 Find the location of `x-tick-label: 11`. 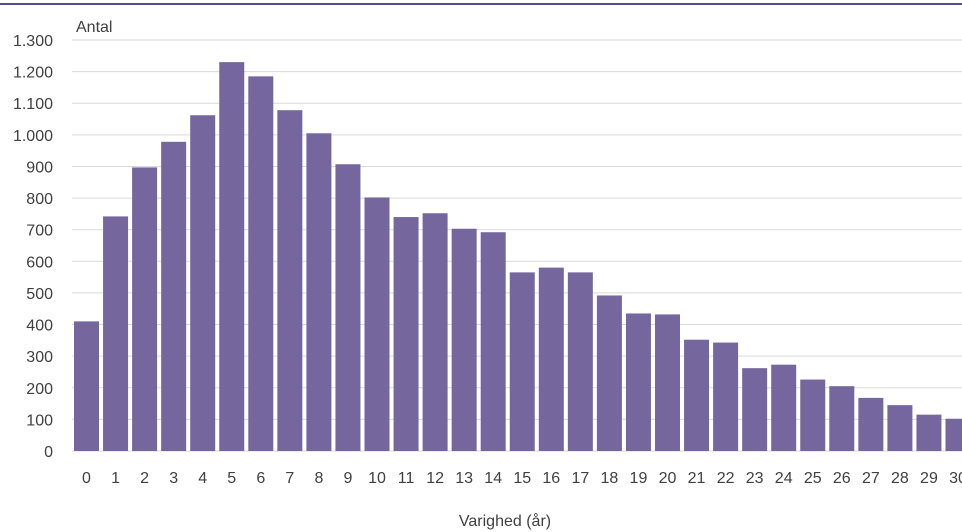

x-tick-label: 11 is located at coordinates (406, 478).